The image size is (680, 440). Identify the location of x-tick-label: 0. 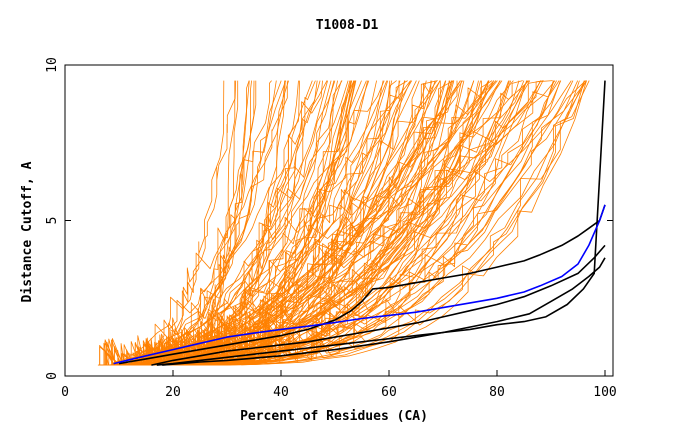
(65, 392).